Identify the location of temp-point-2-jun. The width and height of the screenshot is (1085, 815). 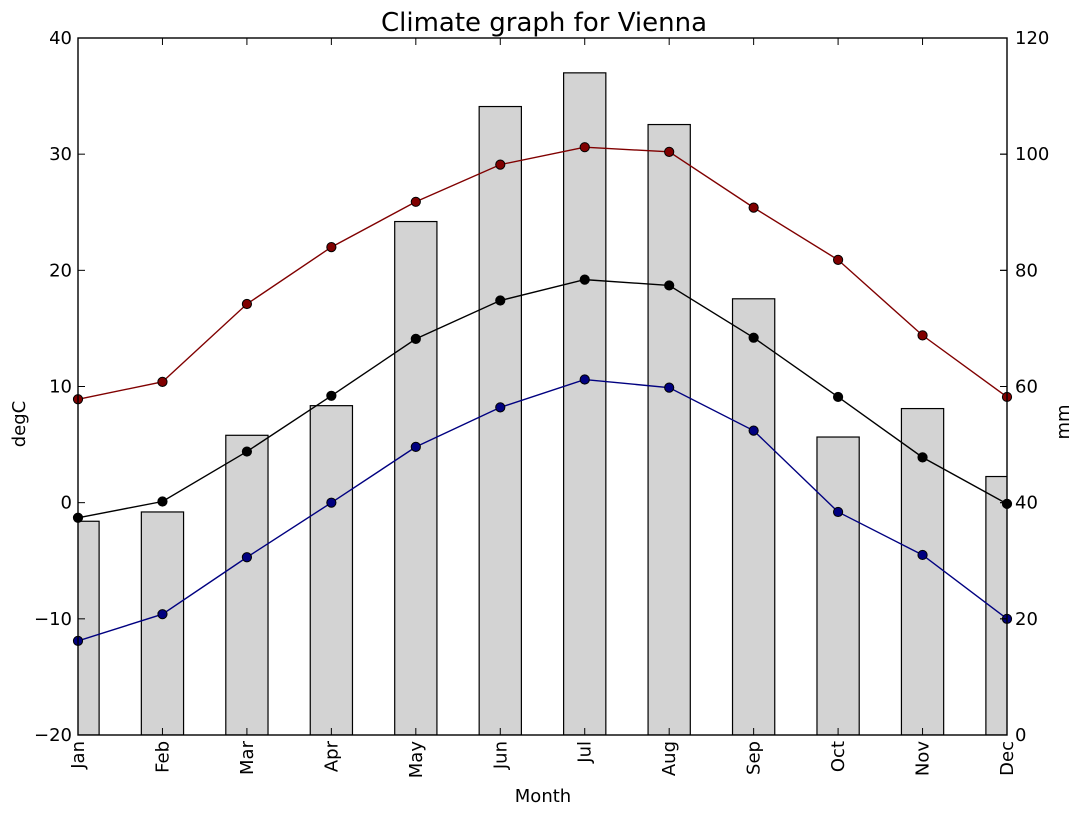
(500, 407).